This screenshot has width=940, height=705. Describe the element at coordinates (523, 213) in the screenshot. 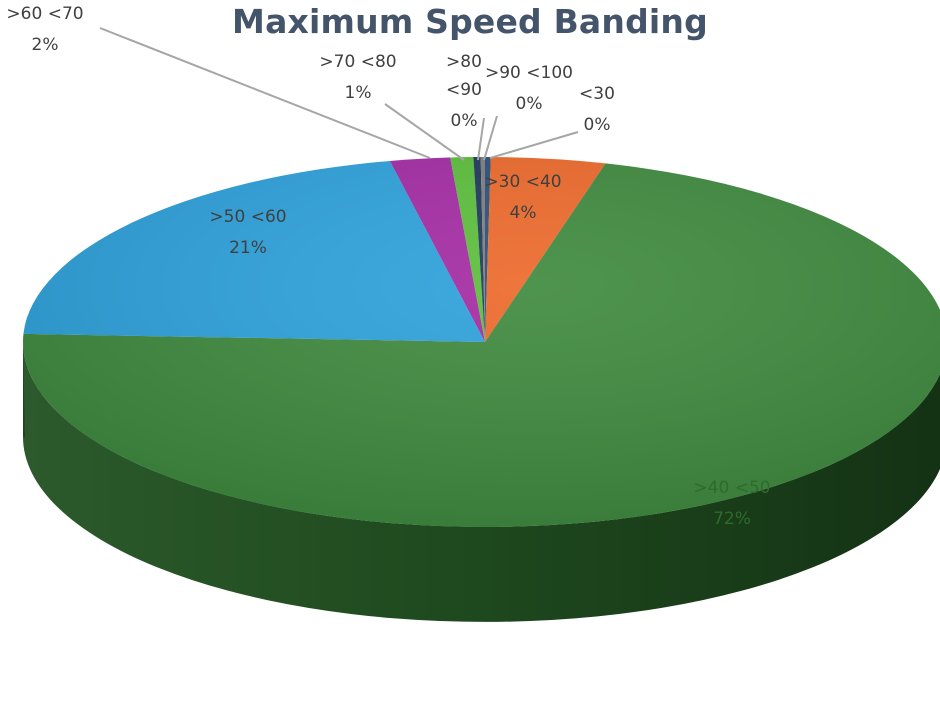

I see `data-label-value-1: 4%` at that location.